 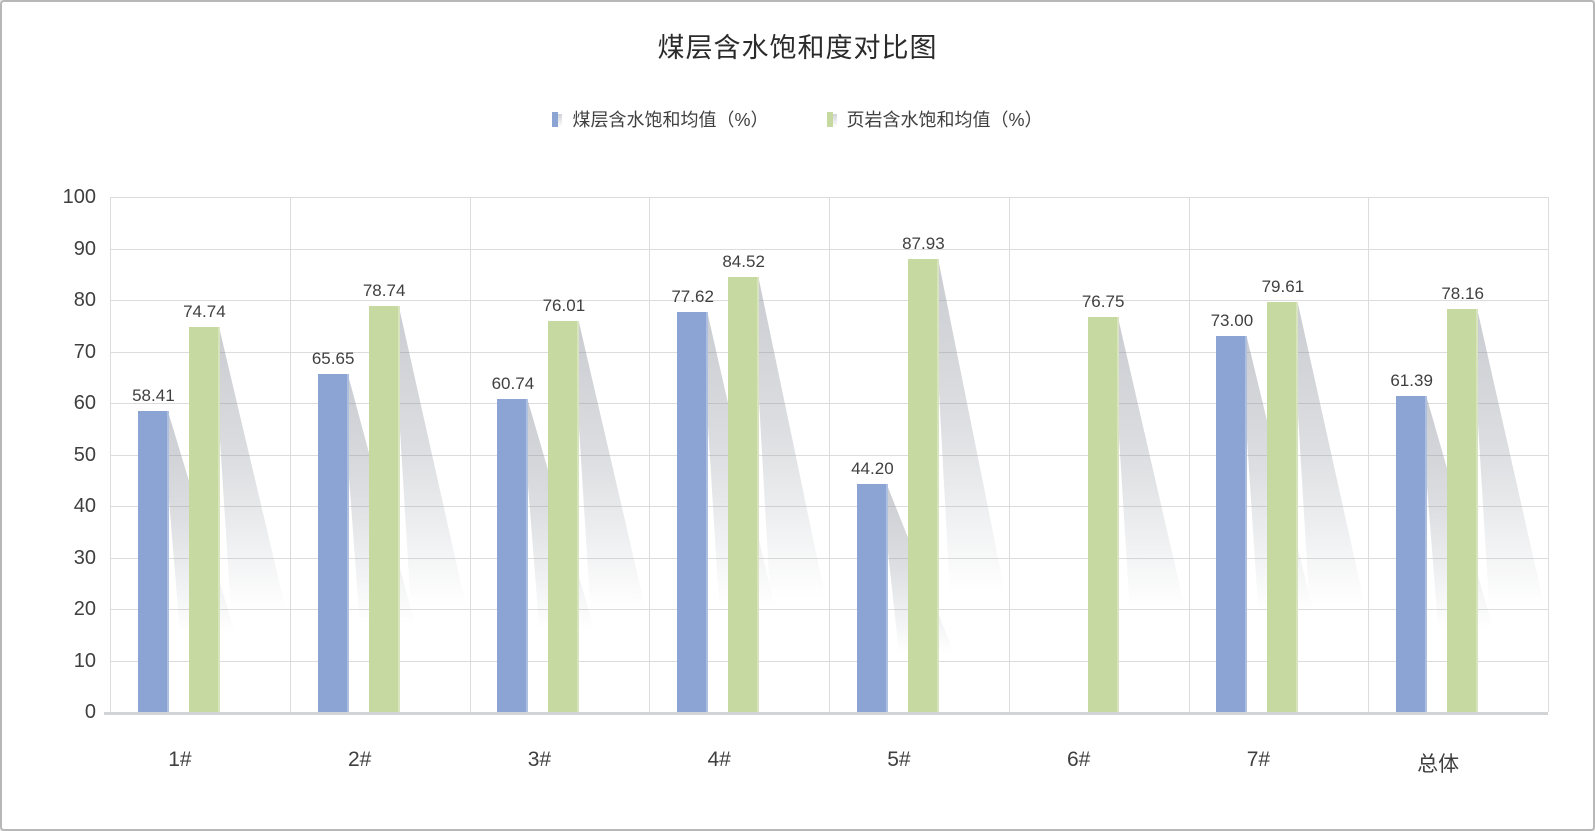 What do you see at coordinates (84, 248) in the screenshot?
I see `y-axis-tick-label: 90` at bounding box center [84, 248].